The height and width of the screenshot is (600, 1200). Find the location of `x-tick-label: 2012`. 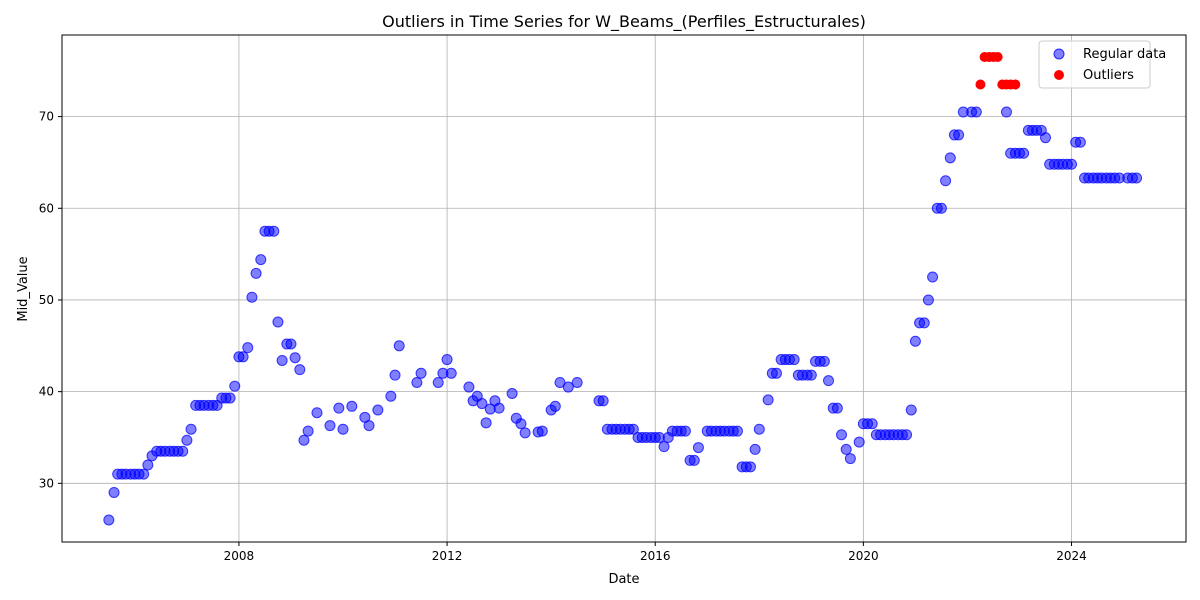

x-tick-label: 2012 is located at coordinates (447, 556).